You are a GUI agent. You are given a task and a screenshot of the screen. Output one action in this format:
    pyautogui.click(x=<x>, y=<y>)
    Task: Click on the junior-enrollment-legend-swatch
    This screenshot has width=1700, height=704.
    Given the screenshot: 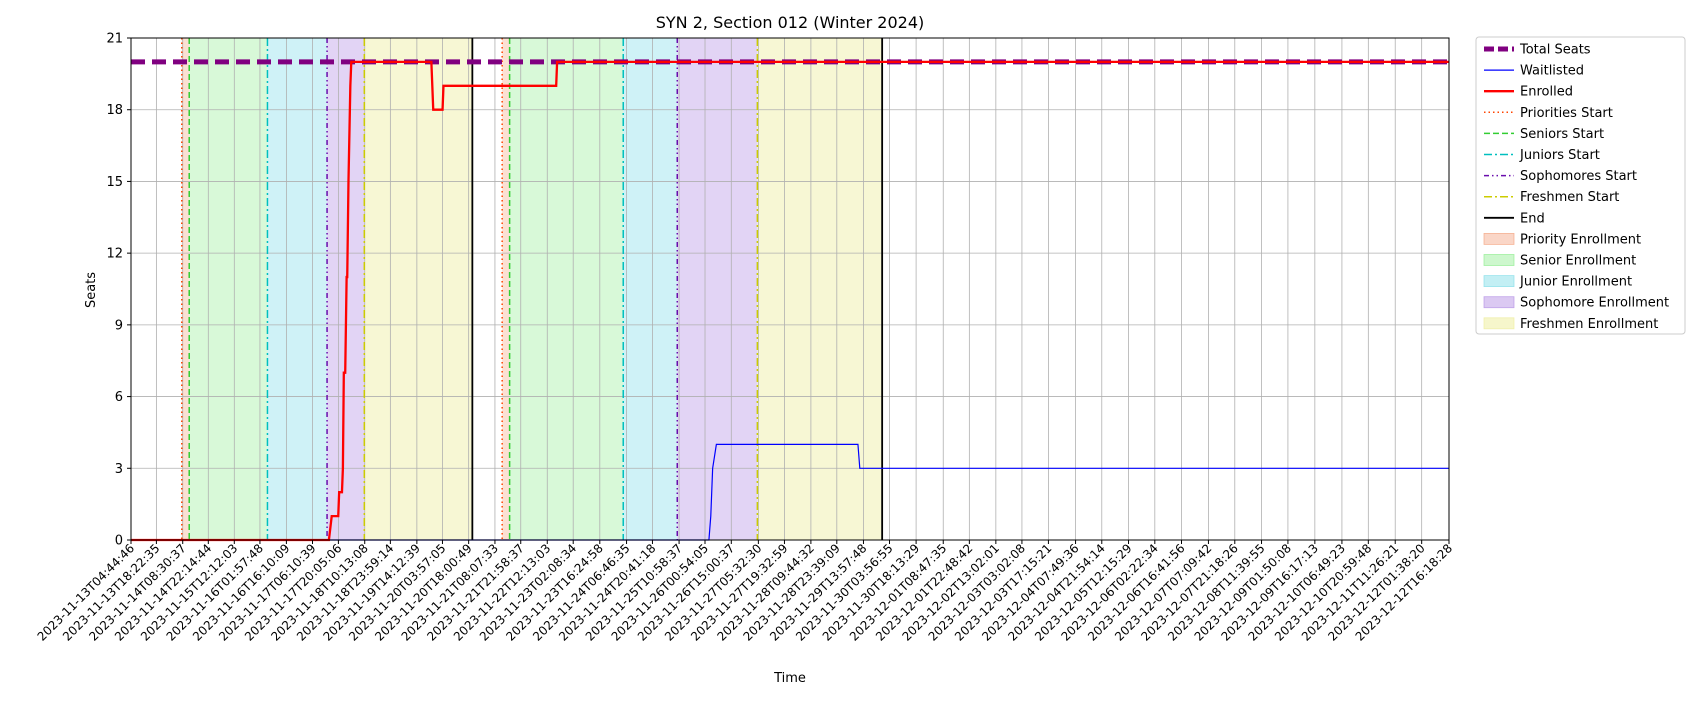 What is the action you would take?
    pyautogui.click(x=1499, y=281)
    